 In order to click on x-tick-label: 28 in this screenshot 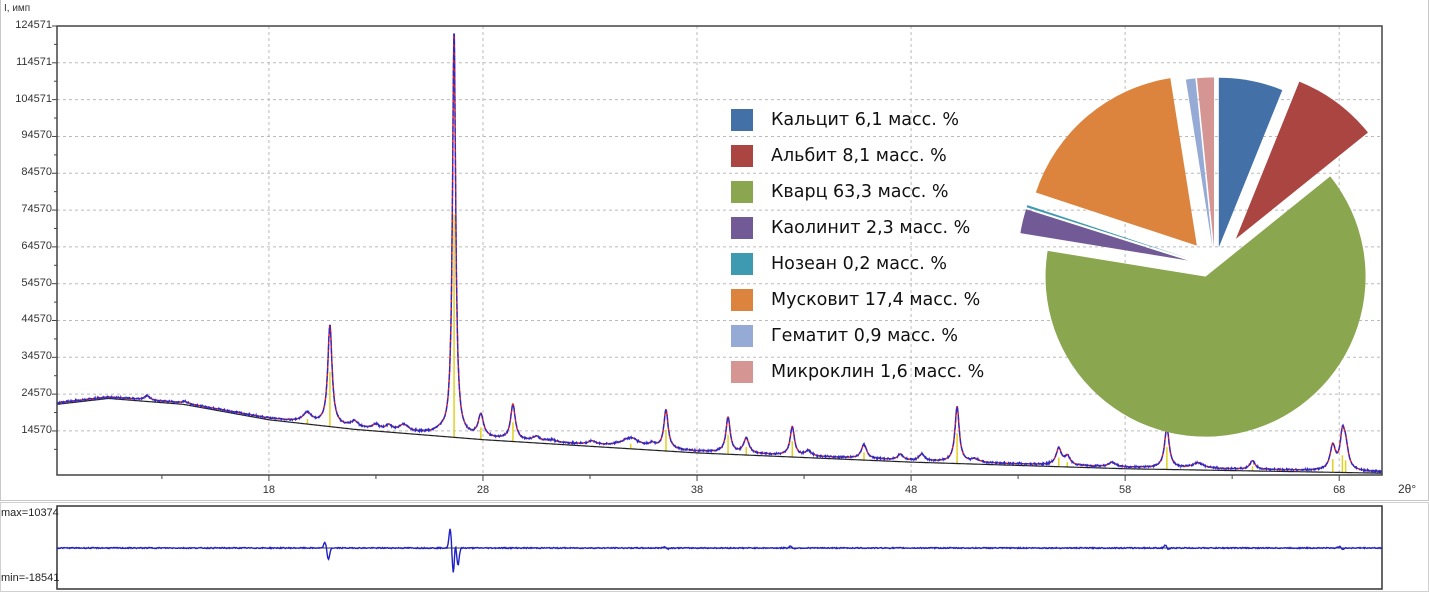, I will do `click(483, 490)`.